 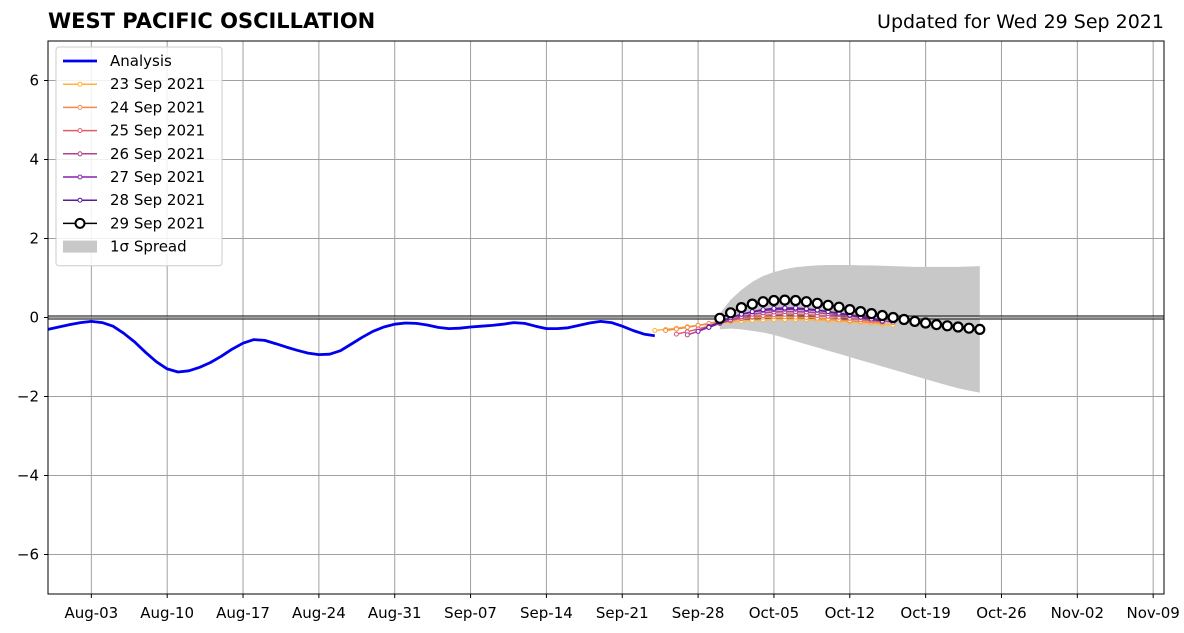 I want to click on legend-item: Analysis, so click(x=117, y=61).